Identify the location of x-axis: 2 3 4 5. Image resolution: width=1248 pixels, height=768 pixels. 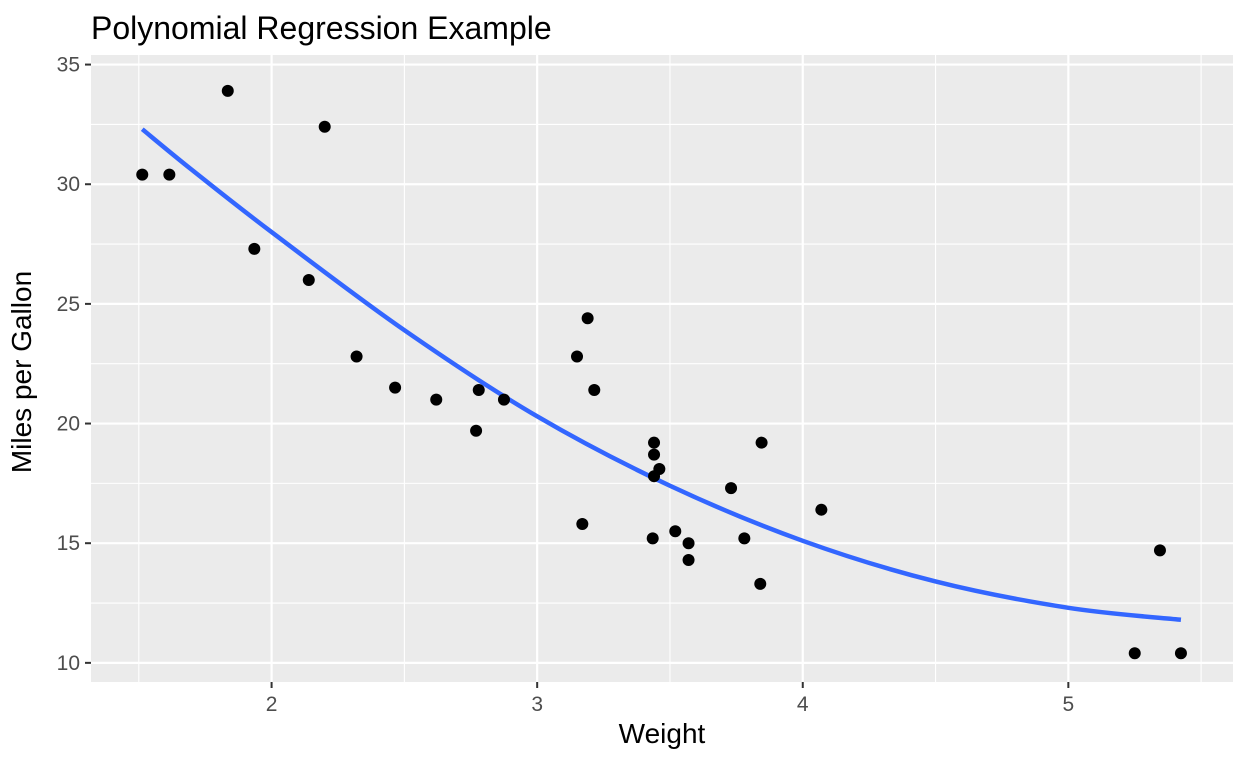
(670, 699).